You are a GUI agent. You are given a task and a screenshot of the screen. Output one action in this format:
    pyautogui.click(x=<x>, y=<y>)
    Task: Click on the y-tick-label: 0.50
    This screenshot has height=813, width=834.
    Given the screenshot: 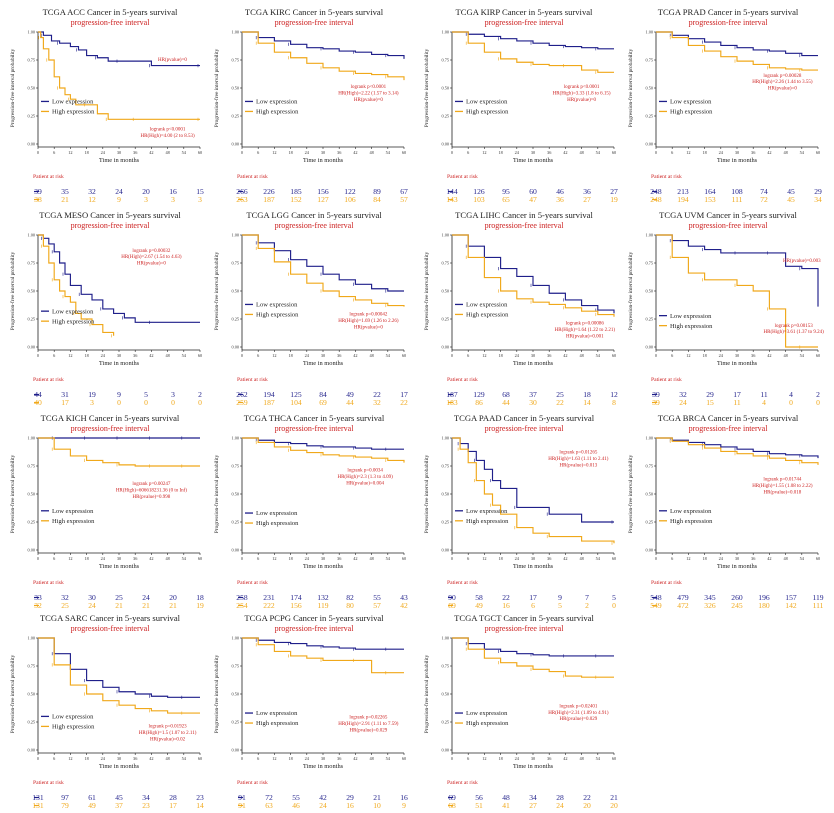 What is the action you would take?
    pyautogui.click(x=235, y=494)
    